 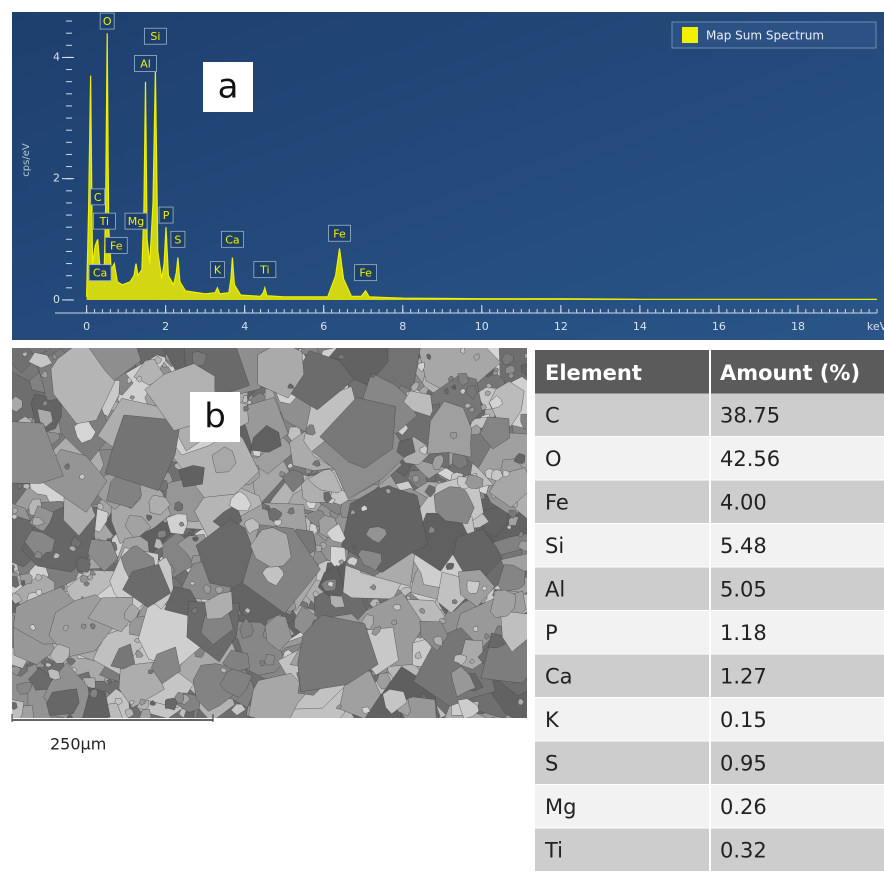 I want to click on peak-label: Ca, so click(x=100, y=273).